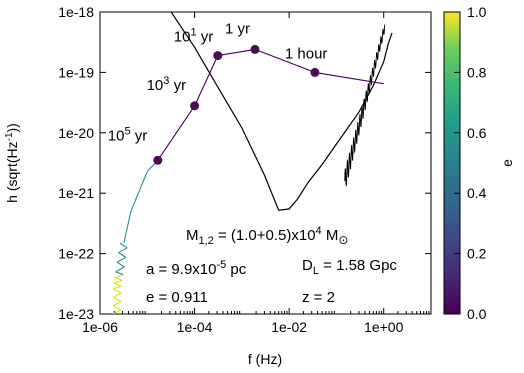 The width and height of the screenshot is (524, 373). Describe the element at coordinates (237, 28) in the screenshot. I see `epoch-marker-label: 1 yr` at that location.